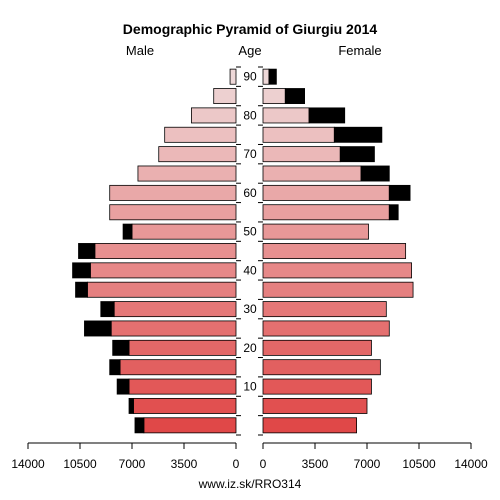 The image size is (500, 500). What do you see at coordinates (419, 464) in the screenshot?
I see `female-x-tick-label: 10500` at bounding box center [419, 464].